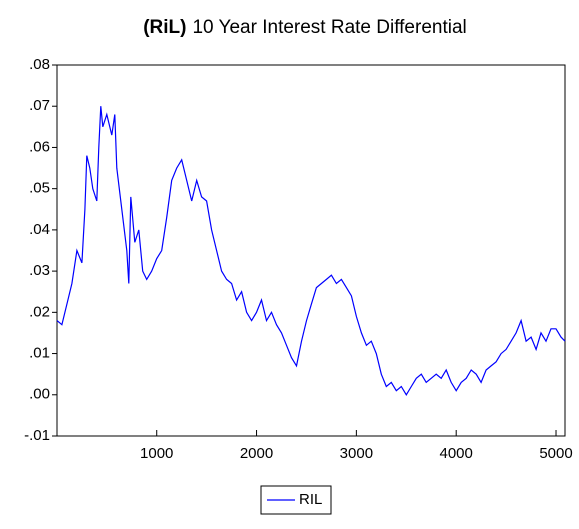 This screenshot has height=529, width=579. Describe the element at coordinates (555, 453) in the screenshot. I see `x-tick-label: 5000` at that location.